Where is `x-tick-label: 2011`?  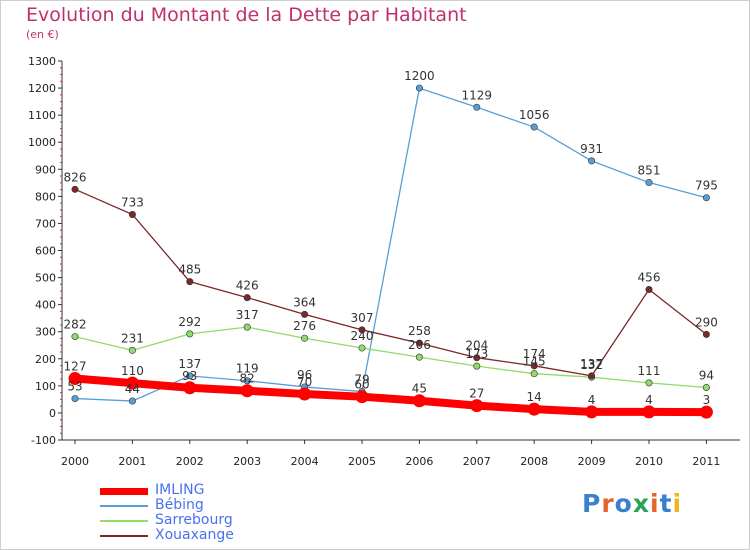 x-tick-label: 2011 is located at coordinates (706, 461).